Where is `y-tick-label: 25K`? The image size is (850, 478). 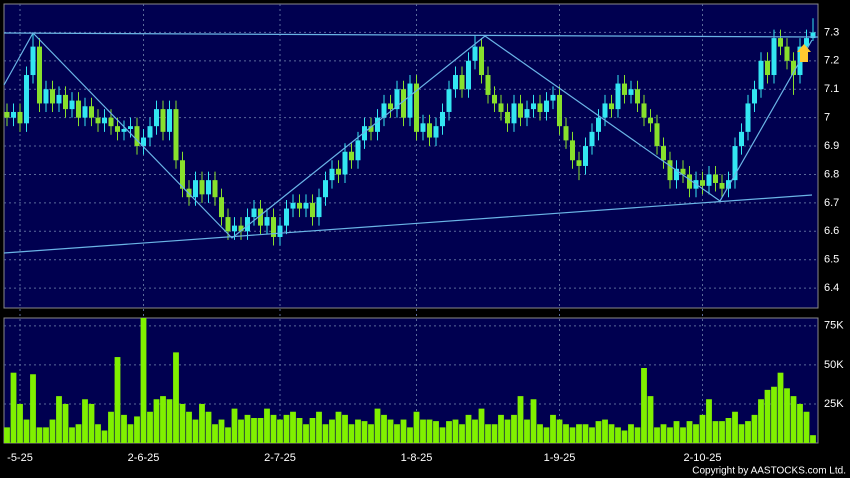
y-tick-label: 25K is located at coordinates (834, 404).